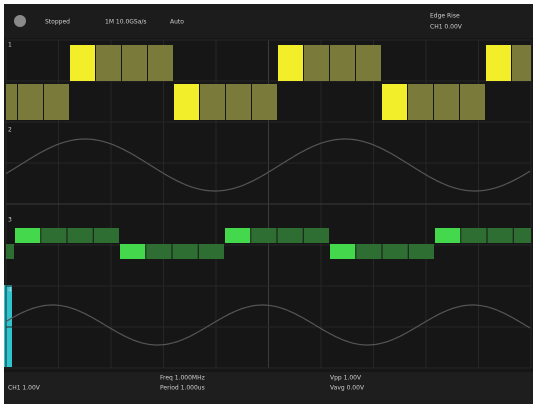 Image resolution: width=537 pixels, height=408 pixels. I want to click on bottom-channel: CH1 1.00V, so click(24, 388).